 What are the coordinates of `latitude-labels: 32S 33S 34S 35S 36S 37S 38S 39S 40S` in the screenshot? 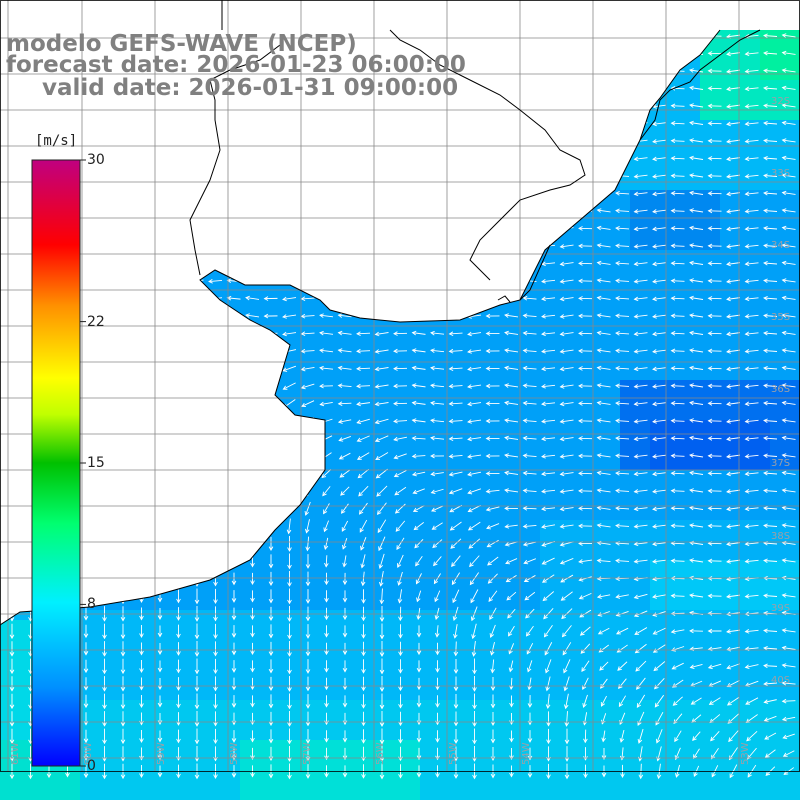 It's located at (780, 391).